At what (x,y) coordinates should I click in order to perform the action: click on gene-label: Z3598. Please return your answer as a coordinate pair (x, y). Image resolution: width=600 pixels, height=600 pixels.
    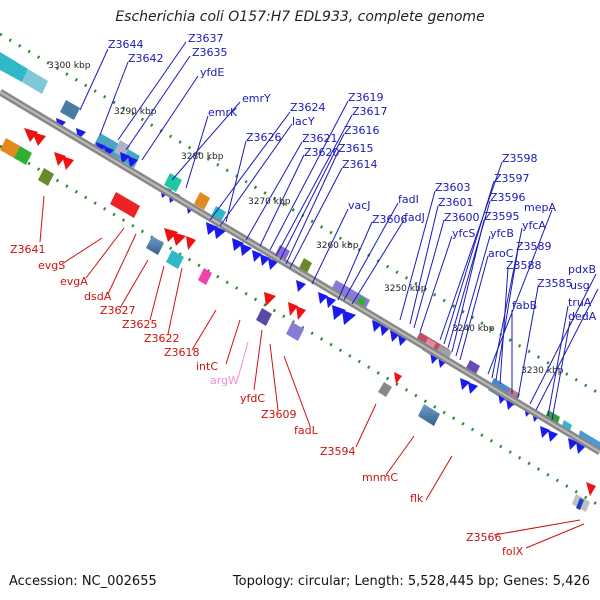
    Looking at the image, I should click on (520, 158).